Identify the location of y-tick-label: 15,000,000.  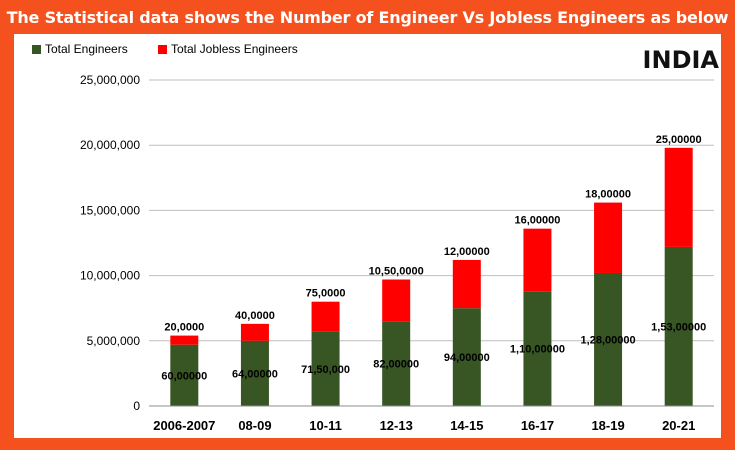
(110, 210).